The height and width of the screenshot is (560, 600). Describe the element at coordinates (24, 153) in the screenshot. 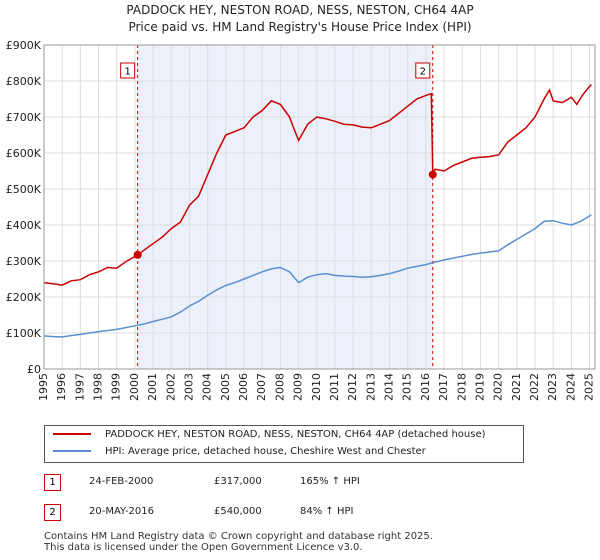

I see `y-tick-label: £600K` at that location.